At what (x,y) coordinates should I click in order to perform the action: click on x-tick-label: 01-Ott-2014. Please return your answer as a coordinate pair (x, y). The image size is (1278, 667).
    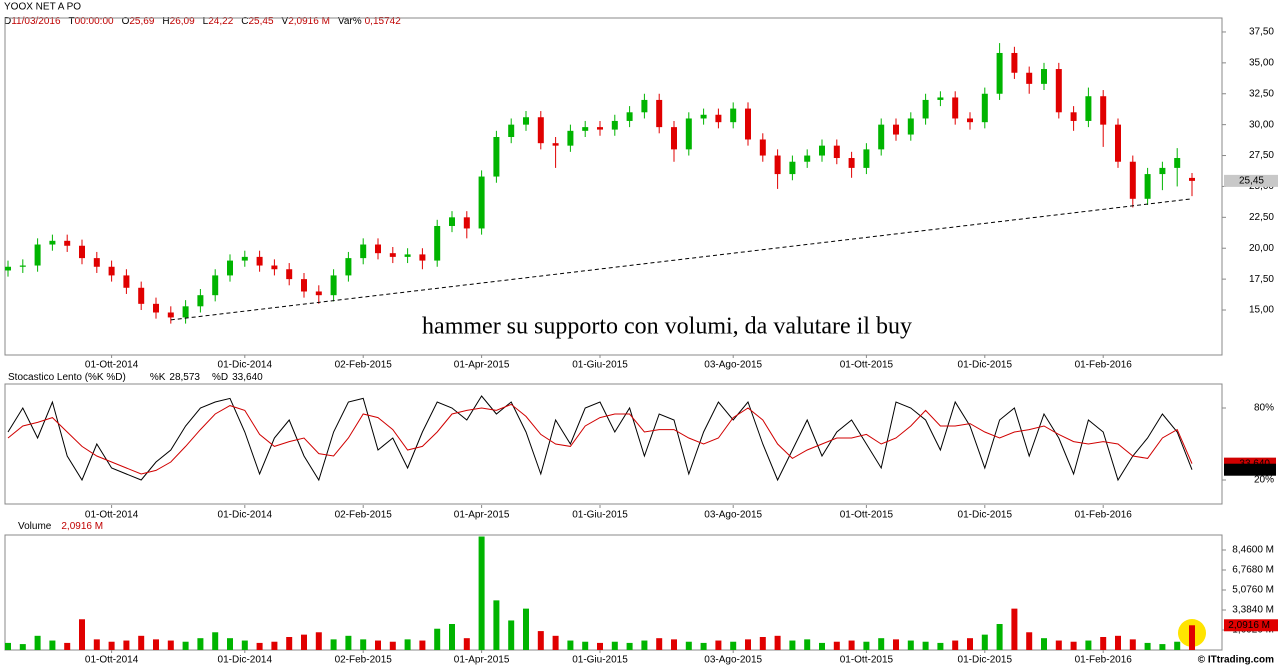
    Looking at the image, I should click on (112, 660).